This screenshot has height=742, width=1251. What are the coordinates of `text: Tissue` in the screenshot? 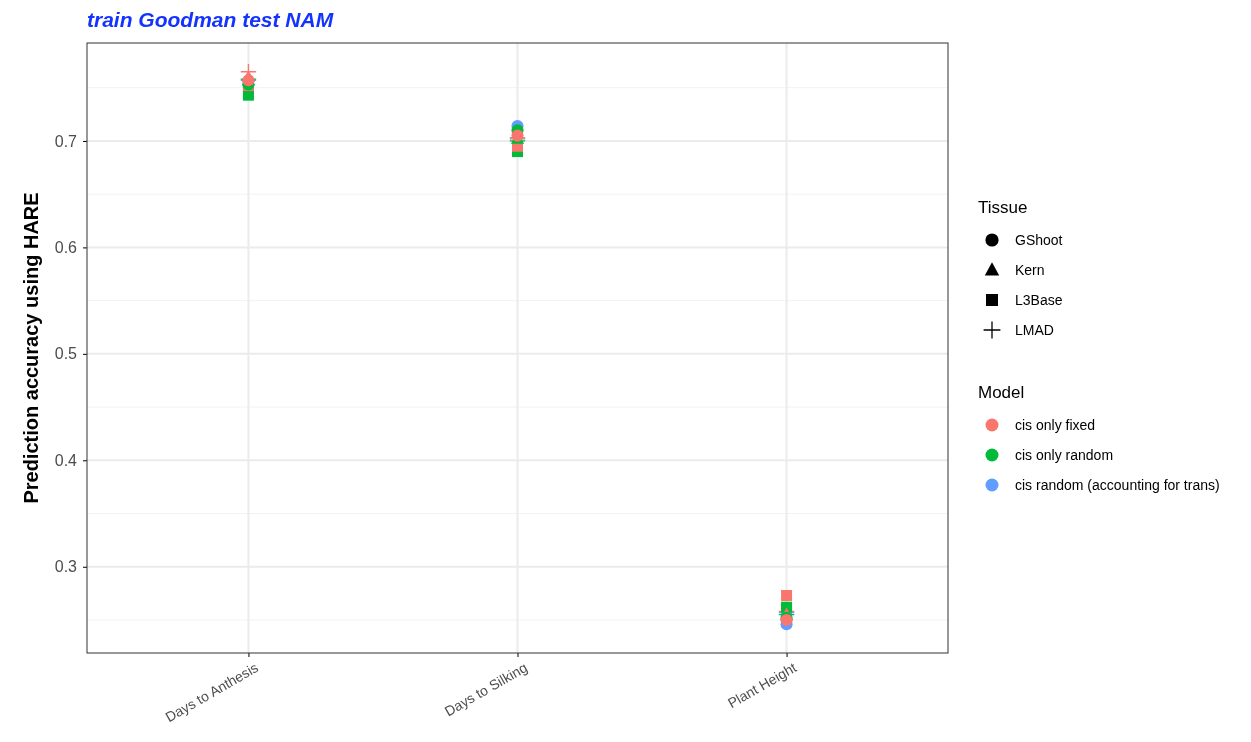 It's located at (1003, 207).